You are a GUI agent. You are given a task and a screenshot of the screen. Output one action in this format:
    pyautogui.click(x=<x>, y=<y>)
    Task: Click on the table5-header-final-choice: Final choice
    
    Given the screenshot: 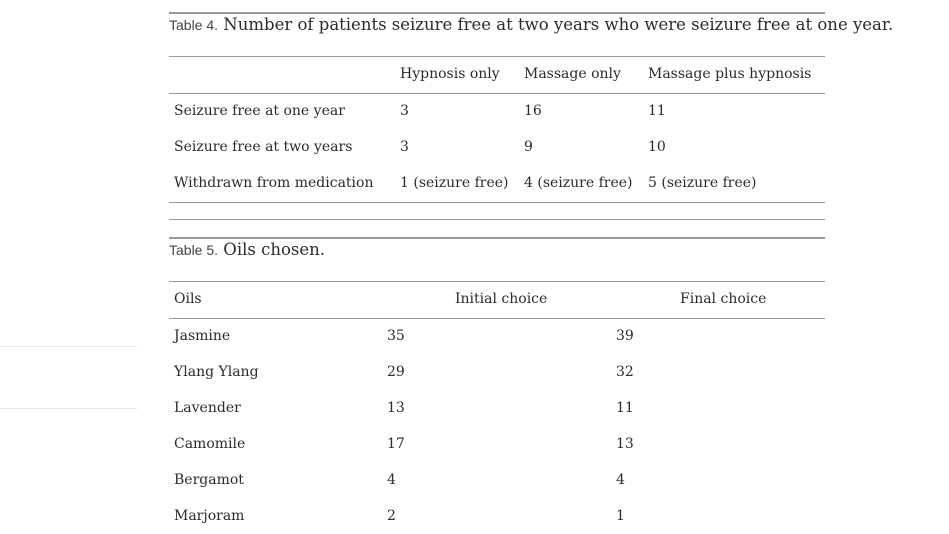 What is the action you would take?
    pyautogui.click(x=723, y=299)
    